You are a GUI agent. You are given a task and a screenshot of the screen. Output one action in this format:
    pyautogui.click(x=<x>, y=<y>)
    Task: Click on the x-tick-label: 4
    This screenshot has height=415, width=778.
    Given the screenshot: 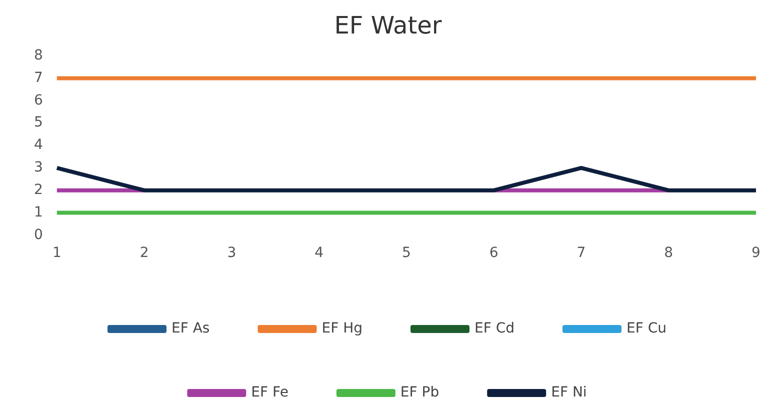 What is the action you would take?
    pyautogui.click(x=319, y=253)
    